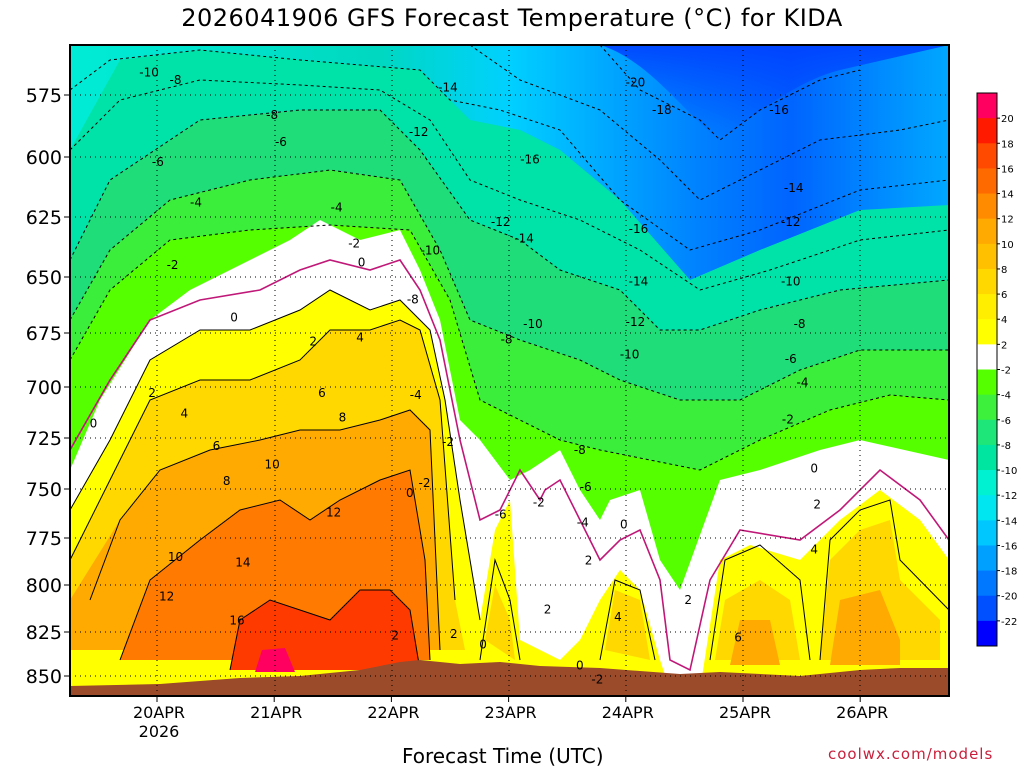 This screenshot has width=1024, height=768. Describe the element at coordinates (44, 586) in the screenshot. I see `y-tick-label: 800` at that location.